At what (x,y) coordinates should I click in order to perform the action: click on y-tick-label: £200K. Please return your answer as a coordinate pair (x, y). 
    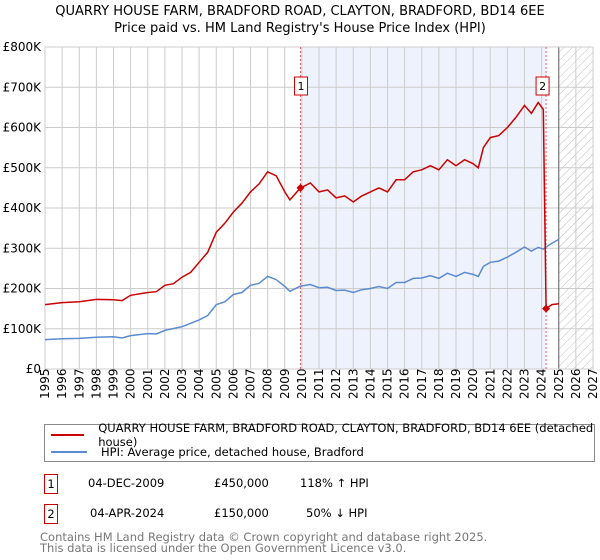
    Looking at the image, I should click on (23, 289).